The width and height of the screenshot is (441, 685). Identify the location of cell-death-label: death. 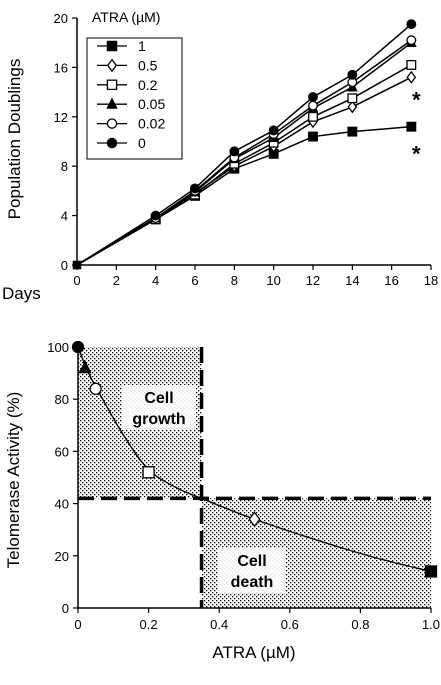
(252, 582).